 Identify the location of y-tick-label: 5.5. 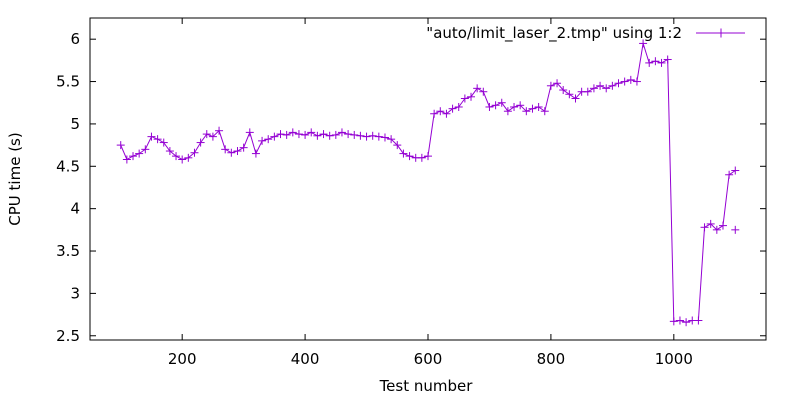
(68, 82).